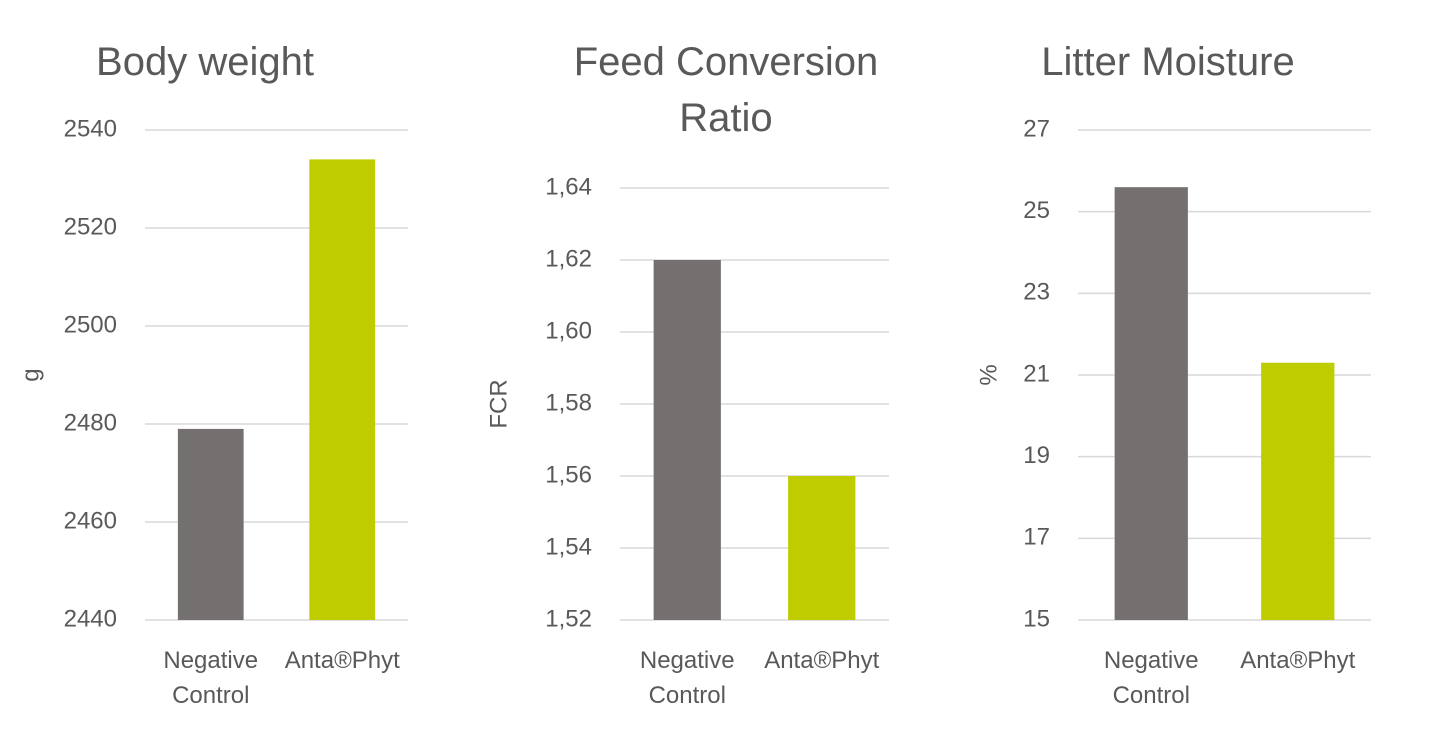 The height and width of the screenshot is (740, 1441). Describe the element at coordinates (1036, 292) in the screenshot. I see `y-tick-label: 23` at that location.